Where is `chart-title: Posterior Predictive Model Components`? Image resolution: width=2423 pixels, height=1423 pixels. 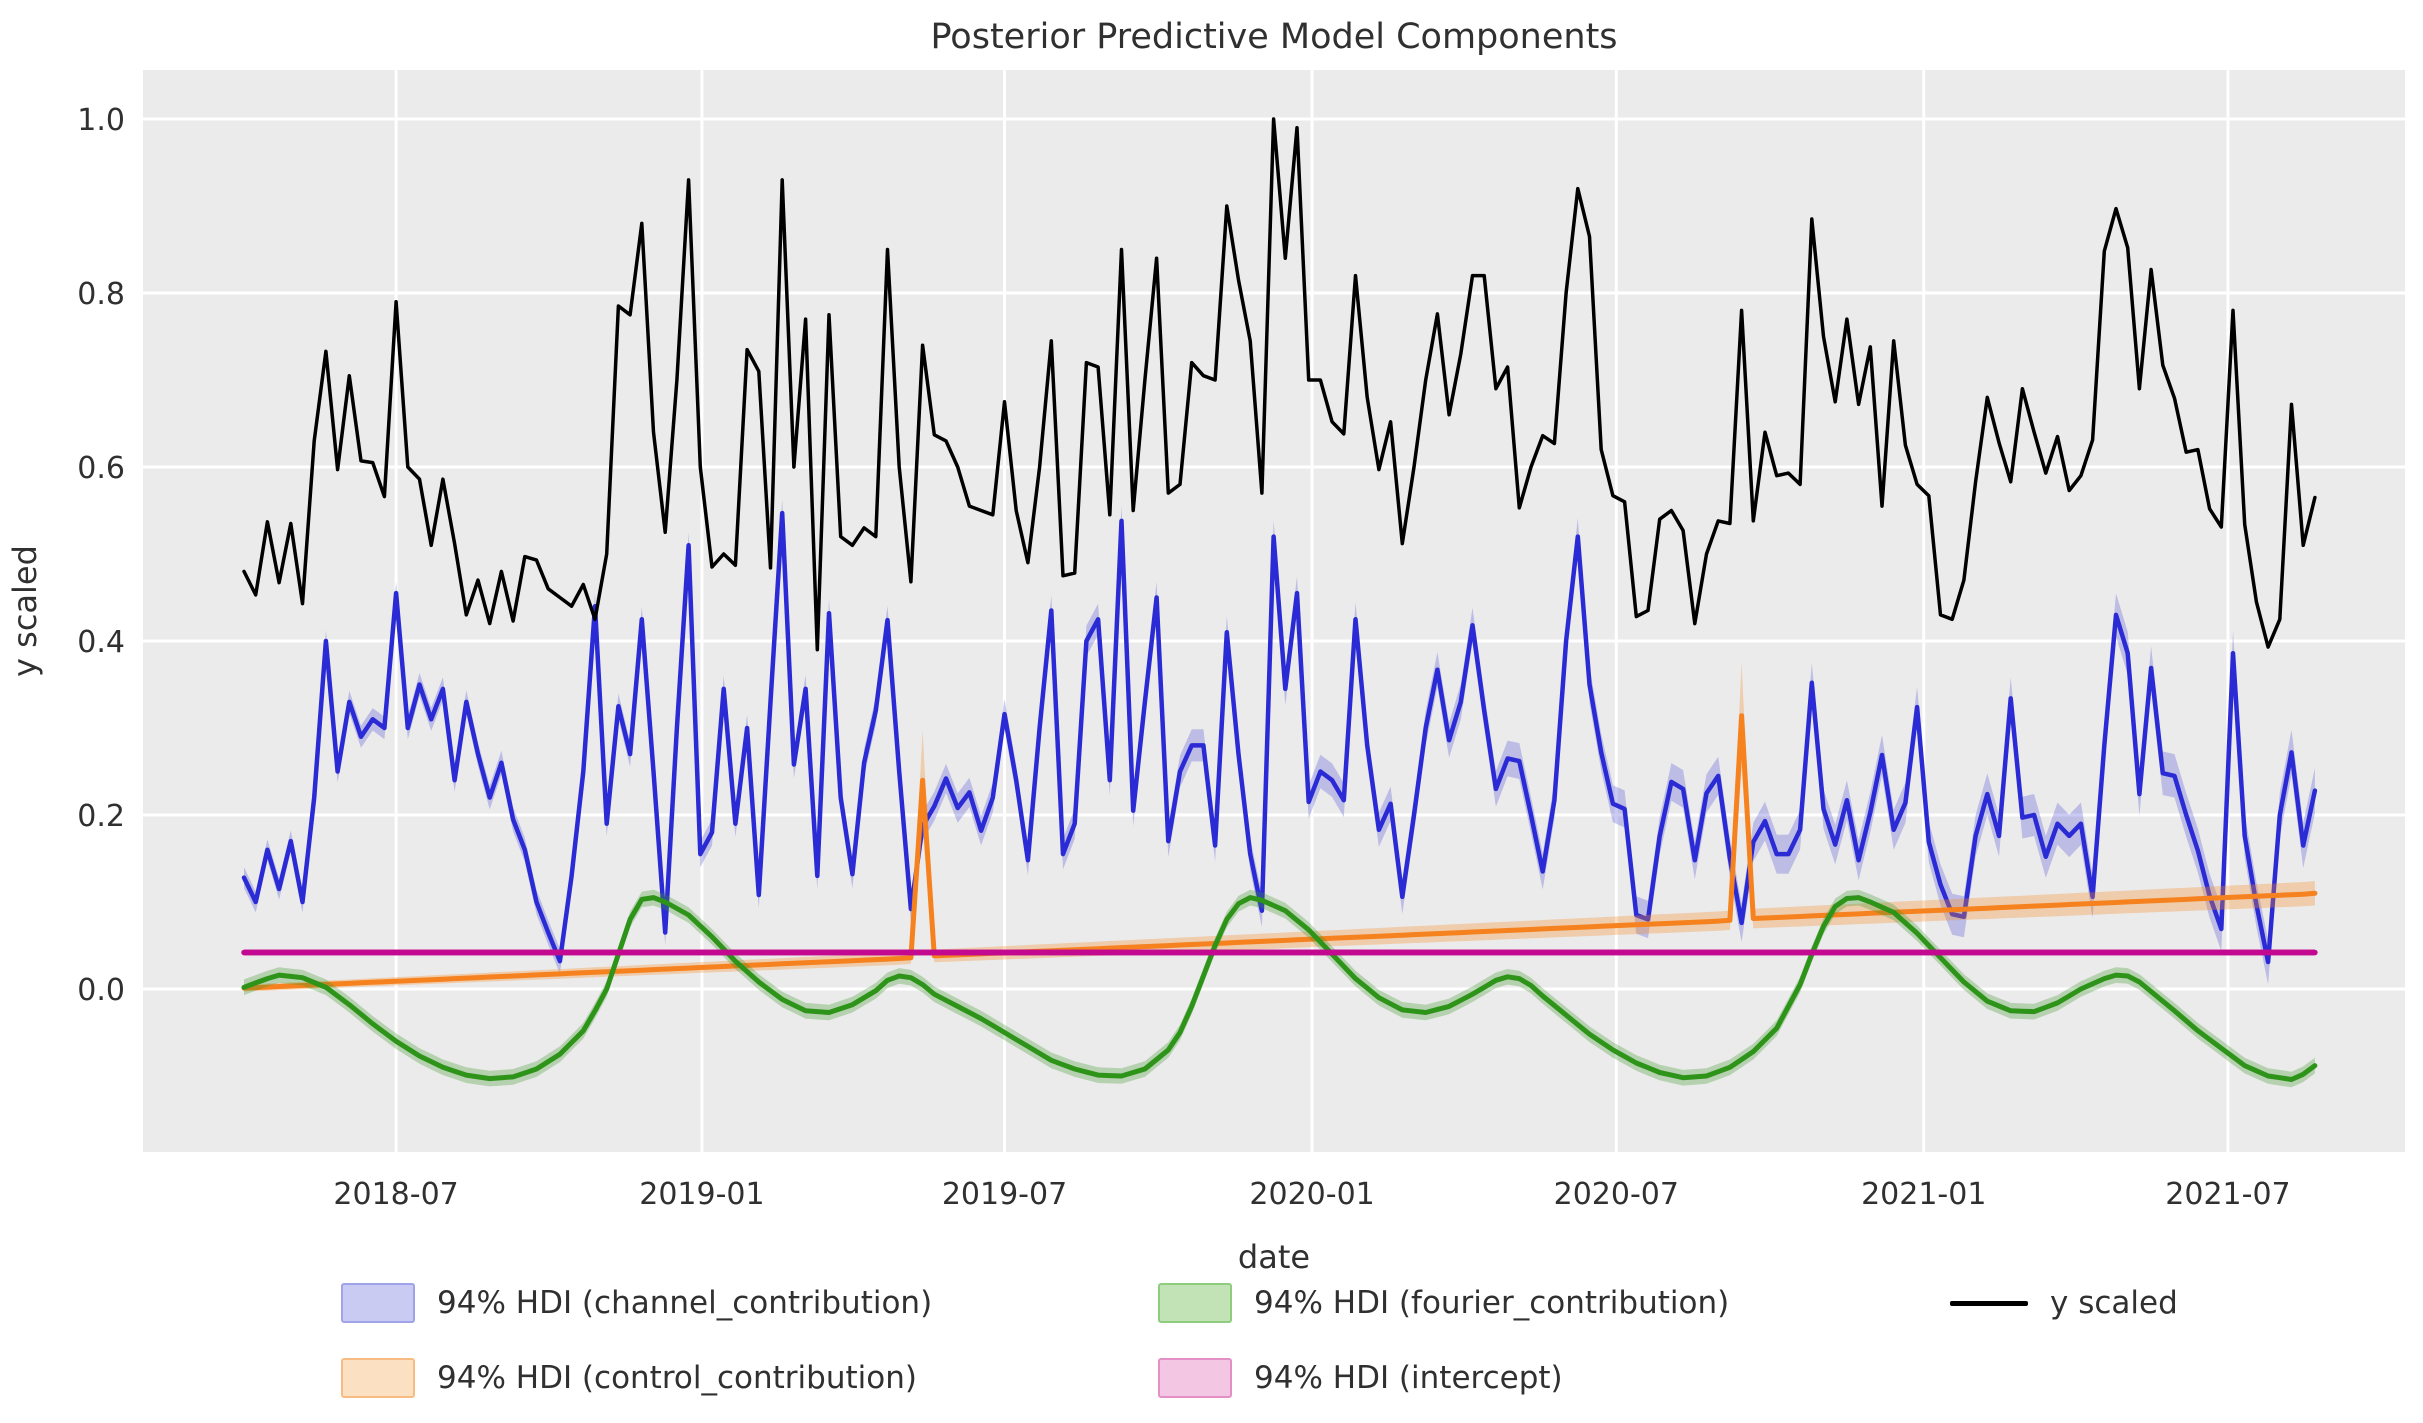 chart-title: Posterior Predictive Model Components is located at coordinates (1273, 37).